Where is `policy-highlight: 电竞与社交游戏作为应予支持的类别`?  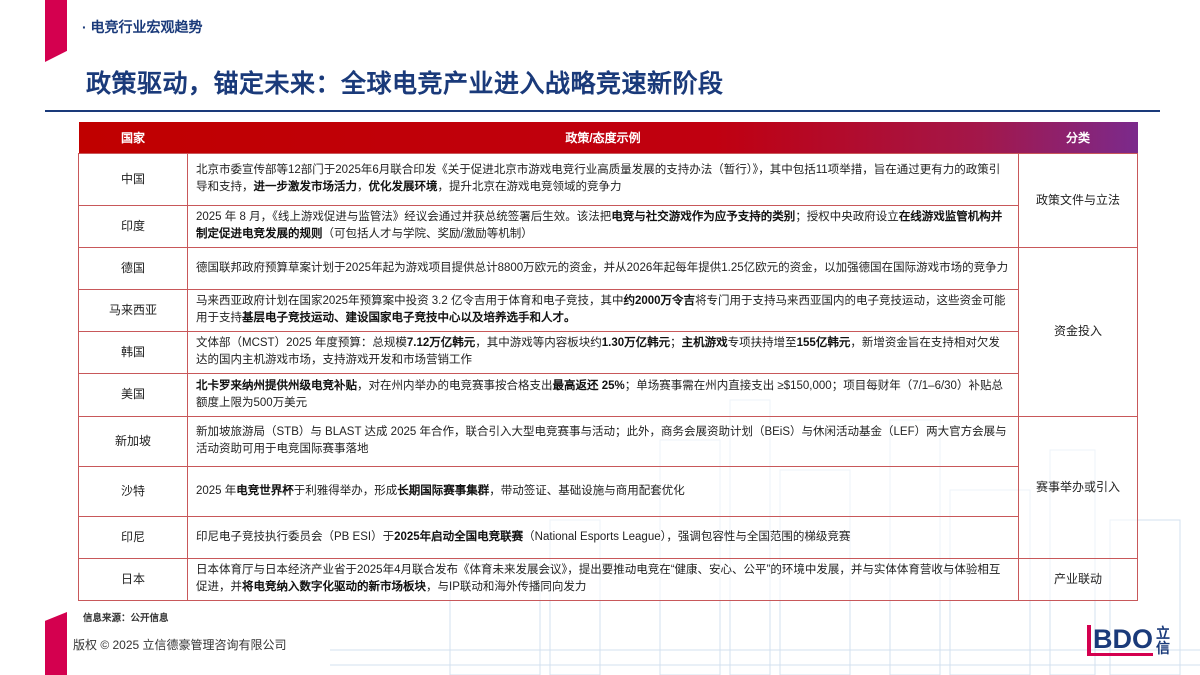 policy-highlight: 电竞与社交游戏作为应予支持的类别 is located at coordinates (703, 217).